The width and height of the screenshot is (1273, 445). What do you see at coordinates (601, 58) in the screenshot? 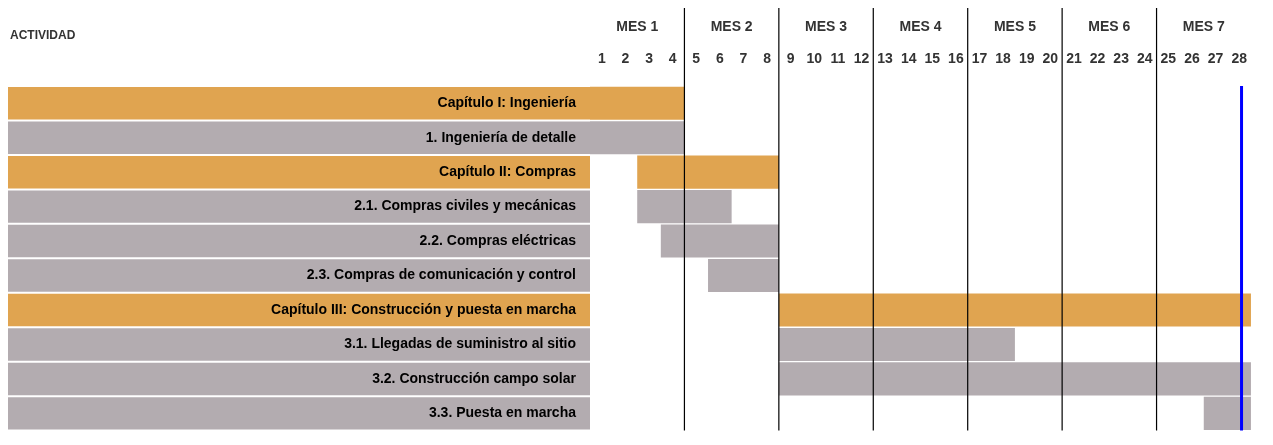
I see `x-tick-label: 1` at bounding box center [601, 58].